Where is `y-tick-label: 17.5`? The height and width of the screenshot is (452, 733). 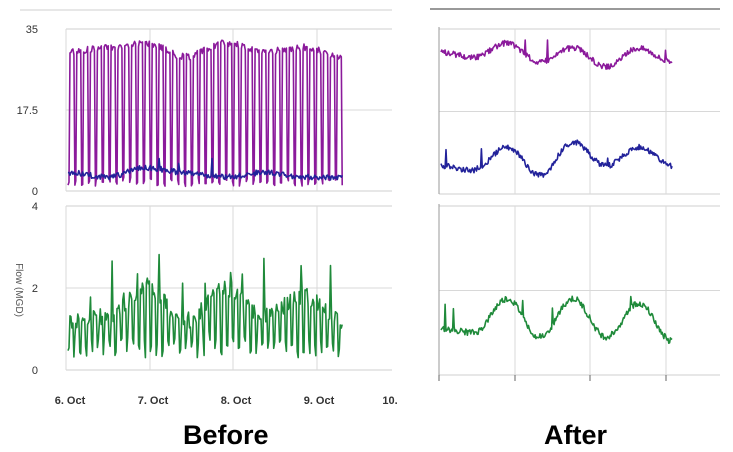 y-tick-label: 17.5 is located at coordinates (27, 111).